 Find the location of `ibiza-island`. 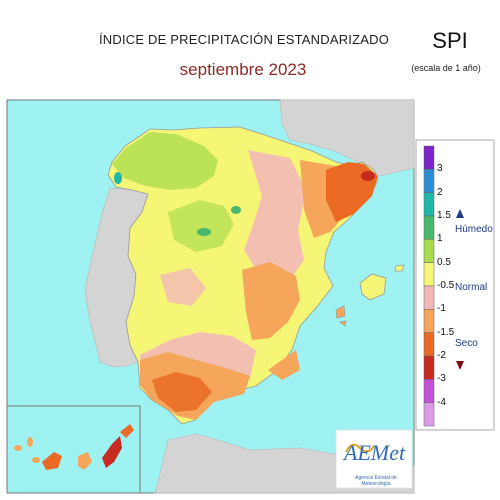

ibiza-island is located at coordinates (340, 312).